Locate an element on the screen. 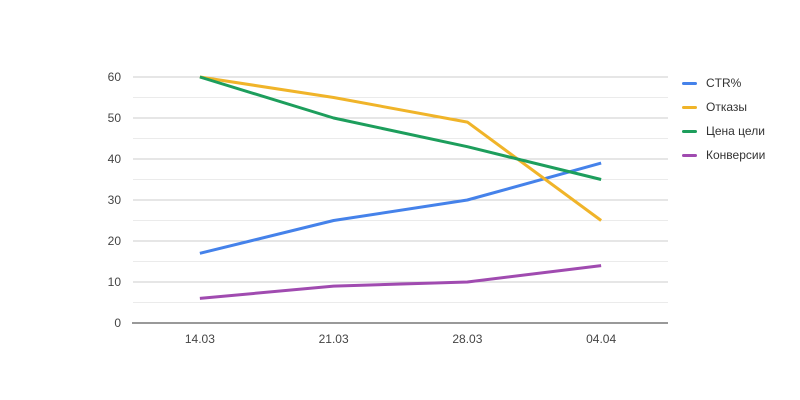 The height and width of the screenshot is (400, 800). legend: CTR% Отказы Цена цели Конверсии is located at coordinates (723, 119).